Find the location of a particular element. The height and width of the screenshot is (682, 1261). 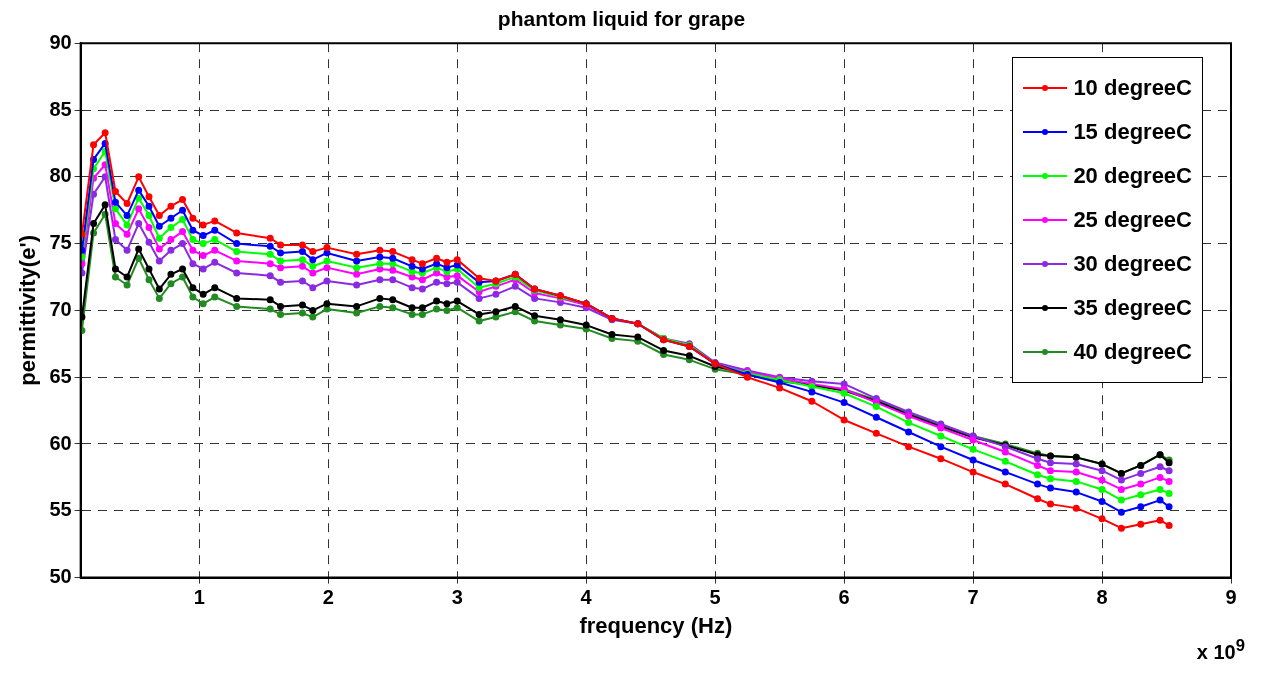

x-tick-label: 7 is located at coordinates (973, 597).